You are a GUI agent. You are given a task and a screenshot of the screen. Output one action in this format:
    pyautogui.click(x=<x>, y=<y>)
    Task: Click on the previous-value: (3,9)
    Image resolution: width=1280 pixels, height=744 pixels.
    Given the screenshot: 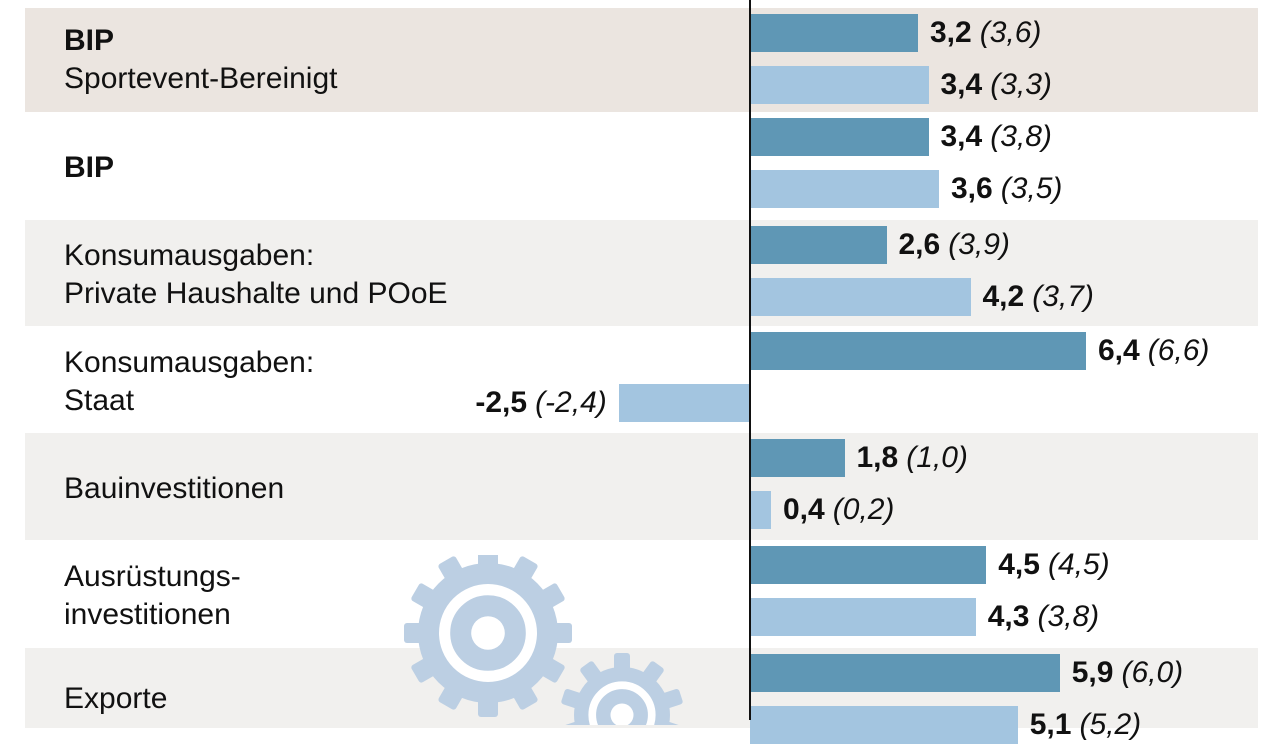 What is the action you would take?
    pyautogui.click(x=979, y=244)
    